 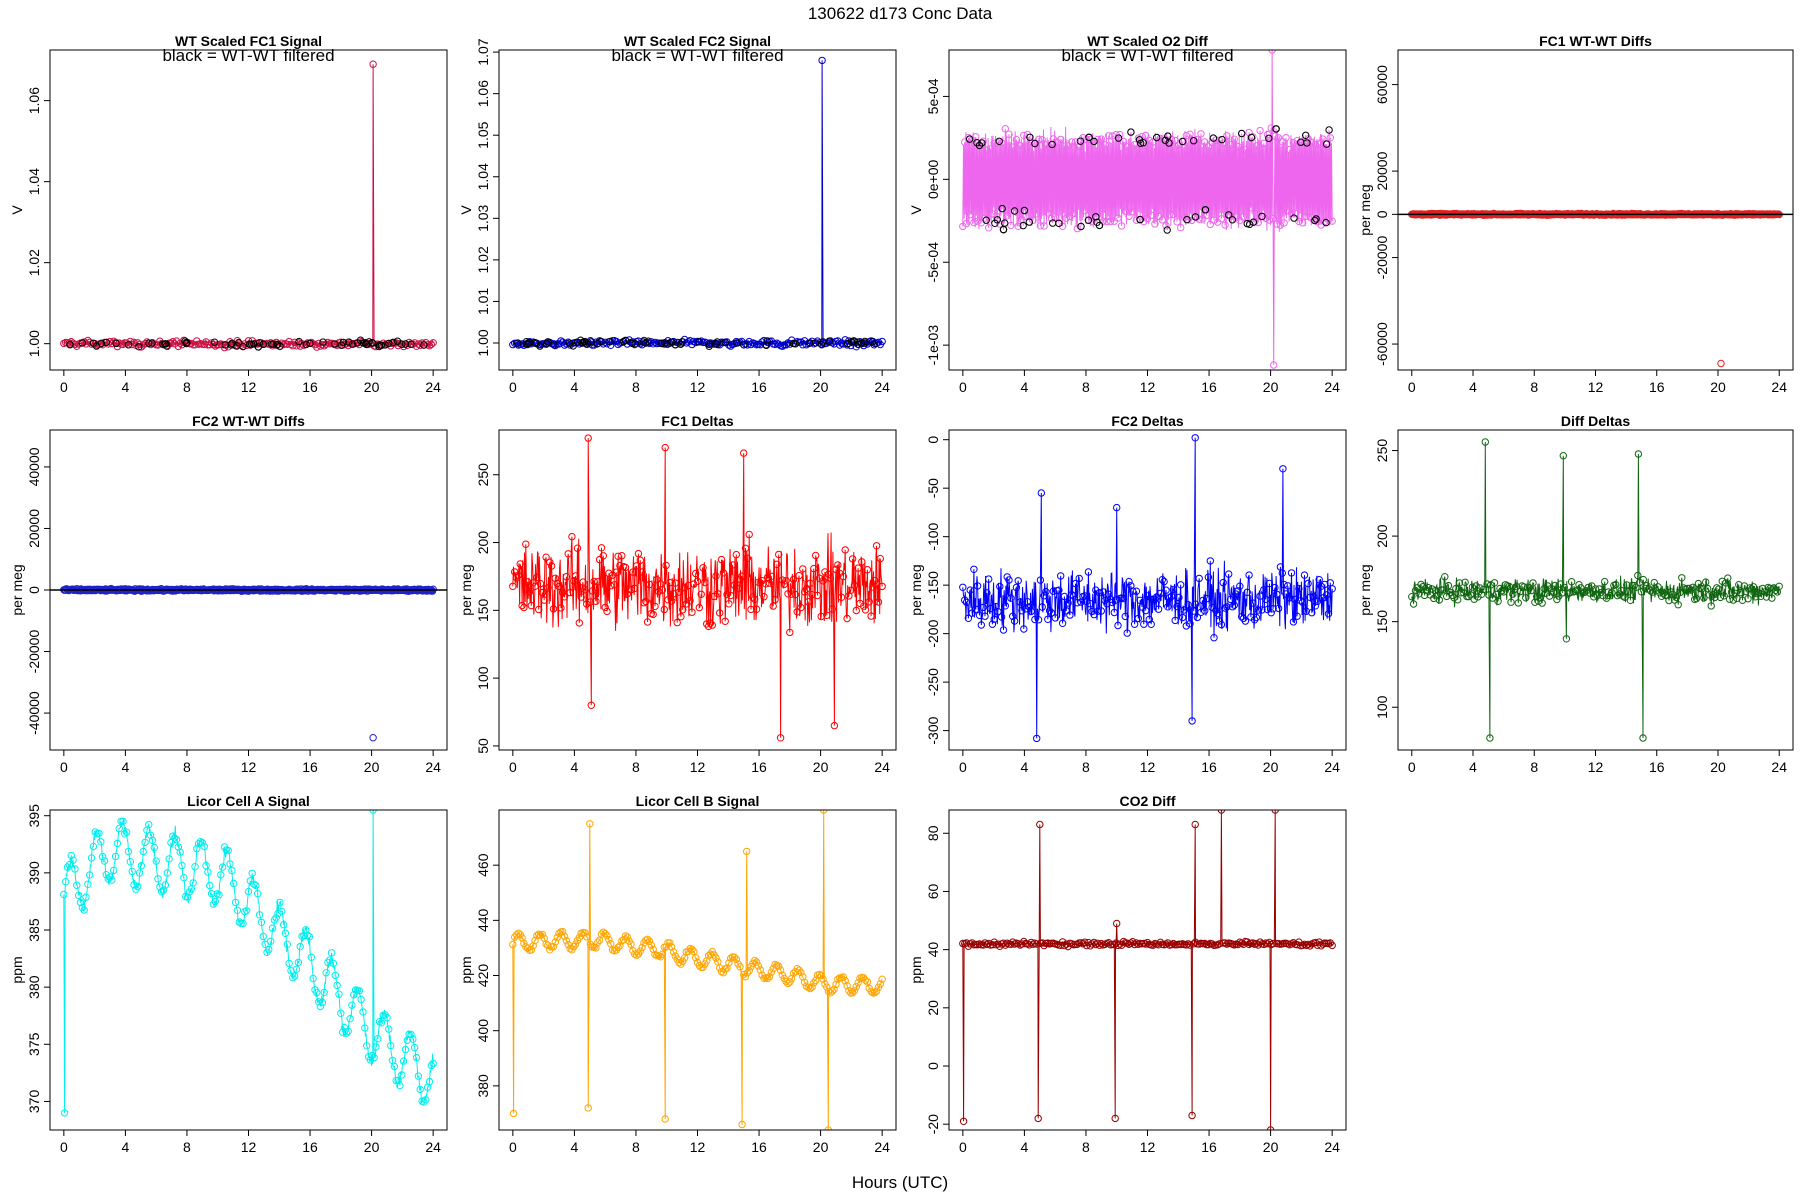 I want to click on x-tick-label: 0, so click(x=1412, y=767).